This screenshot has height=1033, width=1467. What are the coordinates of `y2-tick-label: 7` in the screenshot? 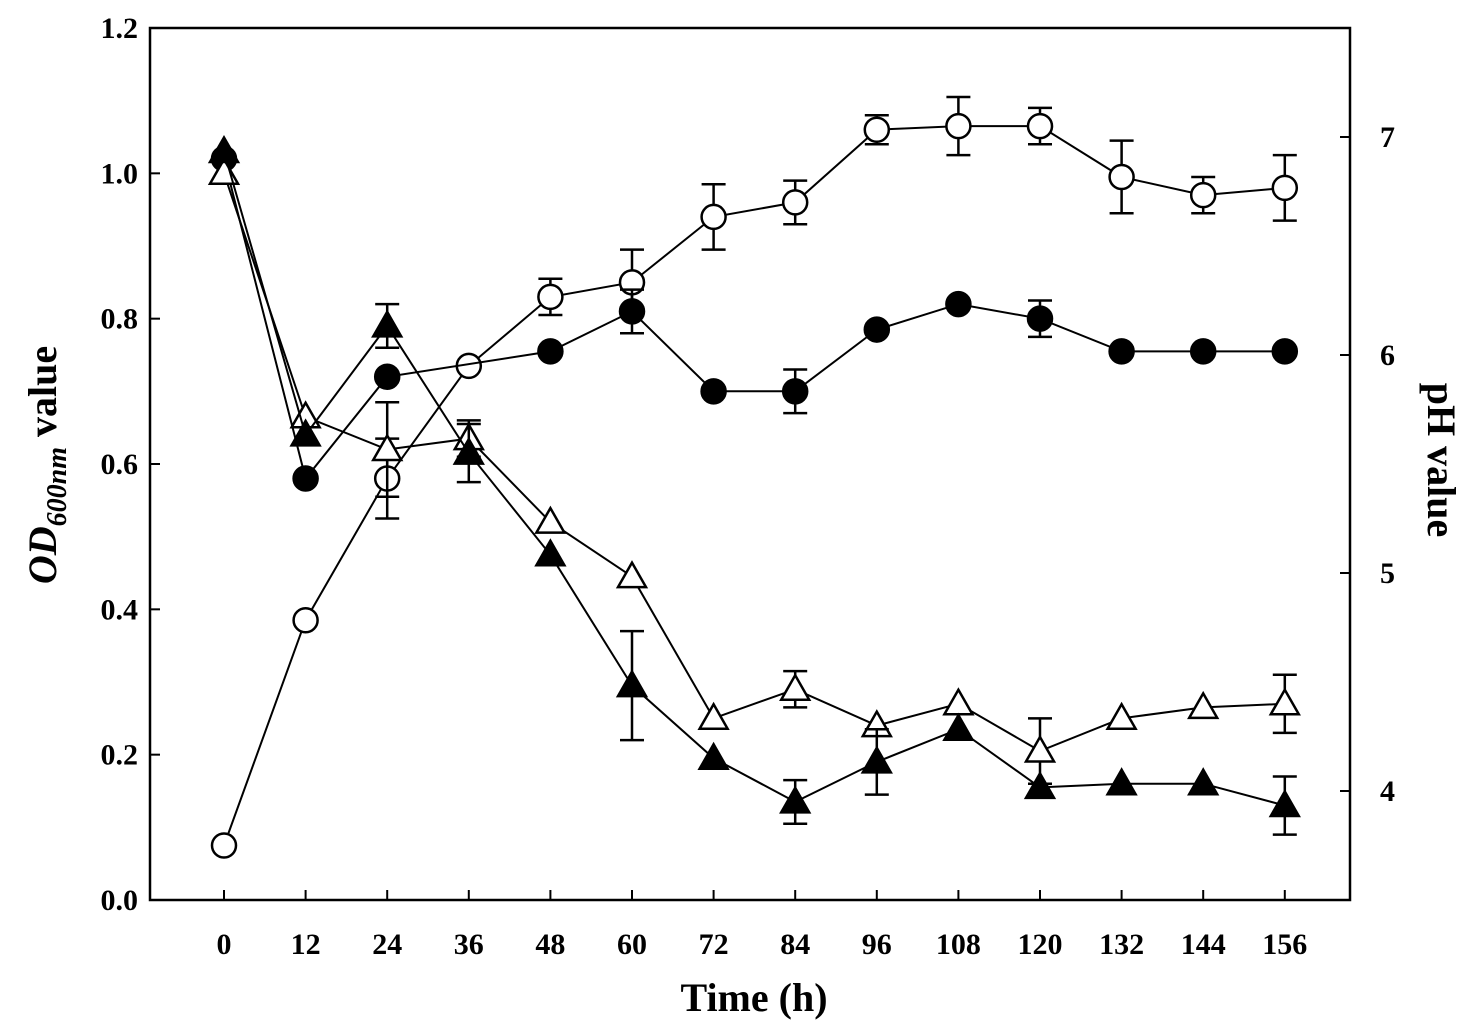 It's located at (1387, 137).